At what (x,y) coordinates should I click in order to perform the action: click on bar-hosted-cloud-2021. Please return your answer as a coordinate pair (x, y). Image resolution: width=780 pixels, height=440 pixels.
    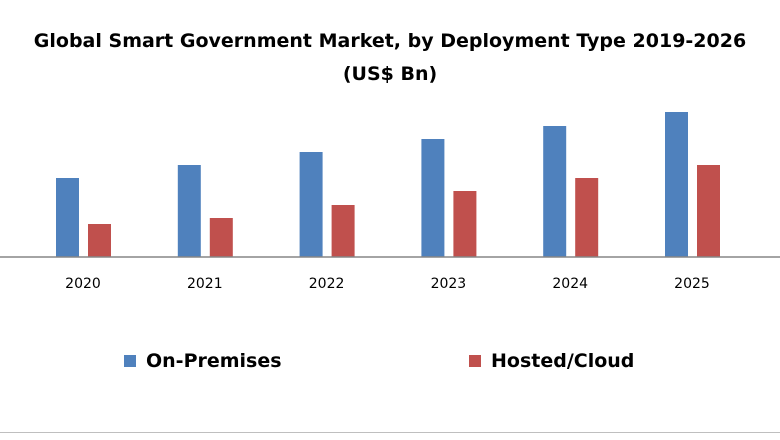
    Looking at the image, I should click on (221, 237).